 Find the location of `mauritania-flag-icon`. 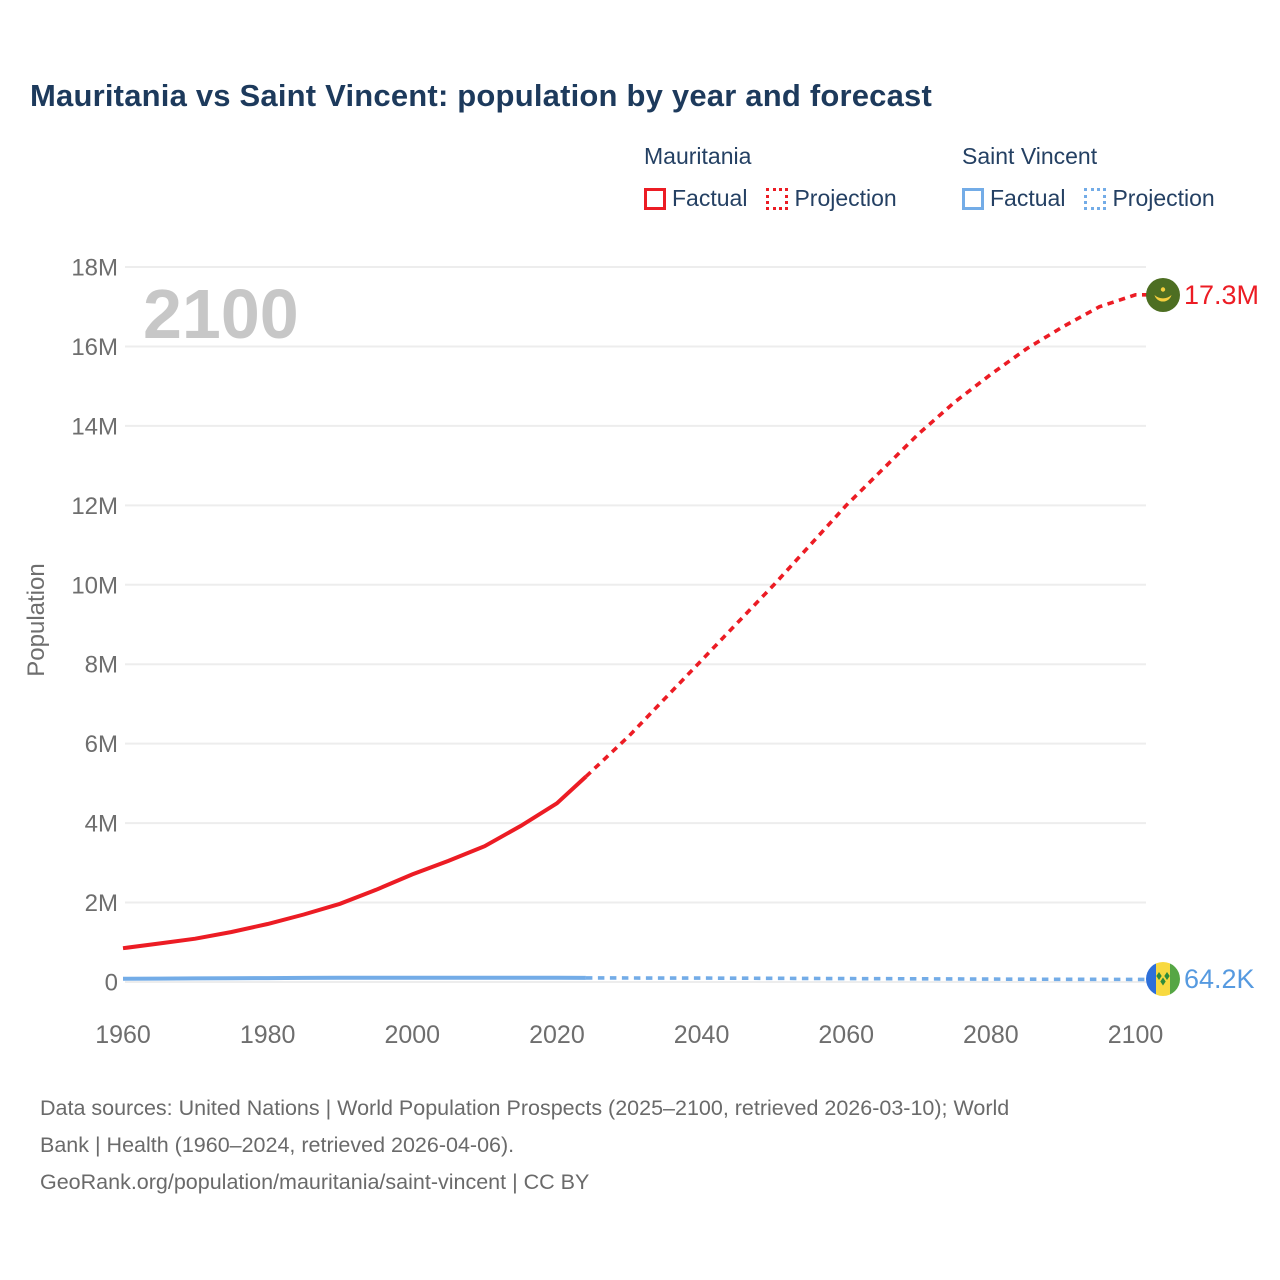

mauritania-flag-icon is located at coordinates (1163, 295).